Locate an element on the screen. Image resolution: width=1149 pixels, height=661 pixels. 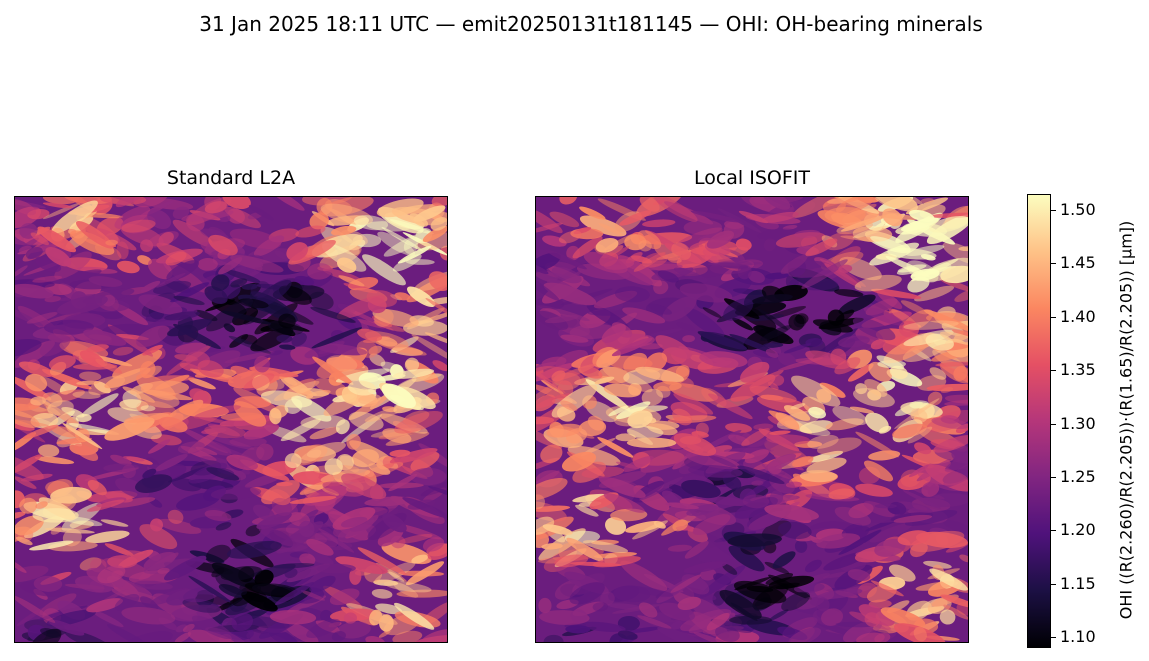
panel-title-standard-l2a: Standard L2A is located at coordinates (231, 178).